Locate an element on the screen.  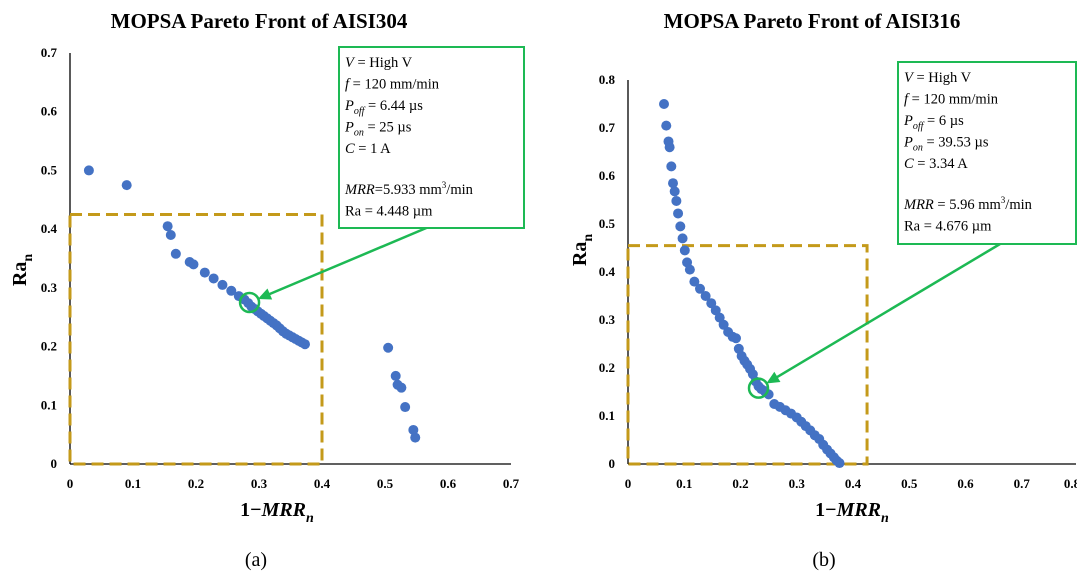
annotation-line: Ra = 4.676 µm is located at coordinates (948, 226).